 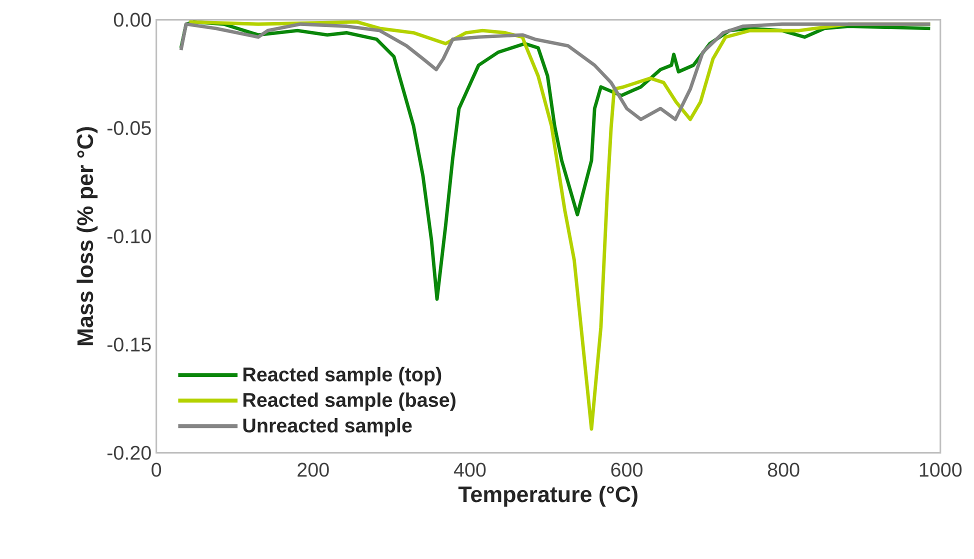 What do you see at coordinates (87, 236) in the screenshot?
I see `y-axis-title: Mass loss (% per °C)` at bounding box center [87, 236].